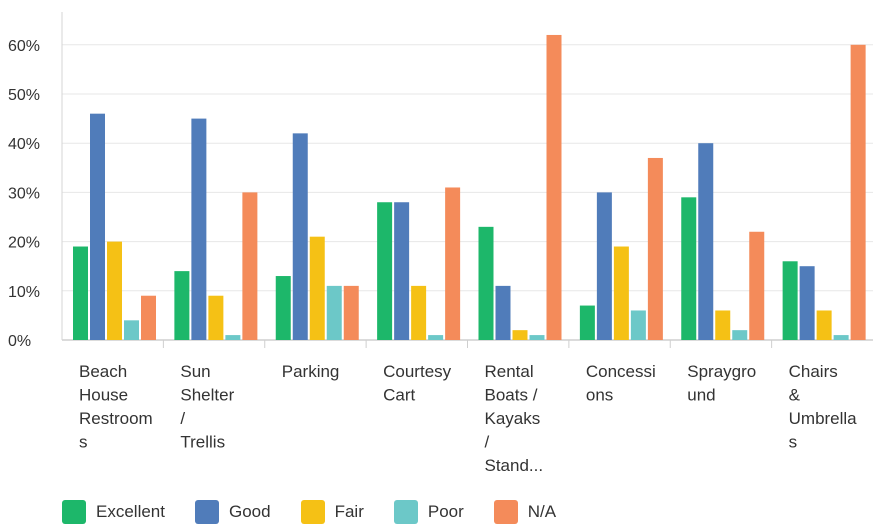 Image resolution: width=875 pixels, height=525 pixels. I want to click on y-tick-label: 50%, so click(24, 95).